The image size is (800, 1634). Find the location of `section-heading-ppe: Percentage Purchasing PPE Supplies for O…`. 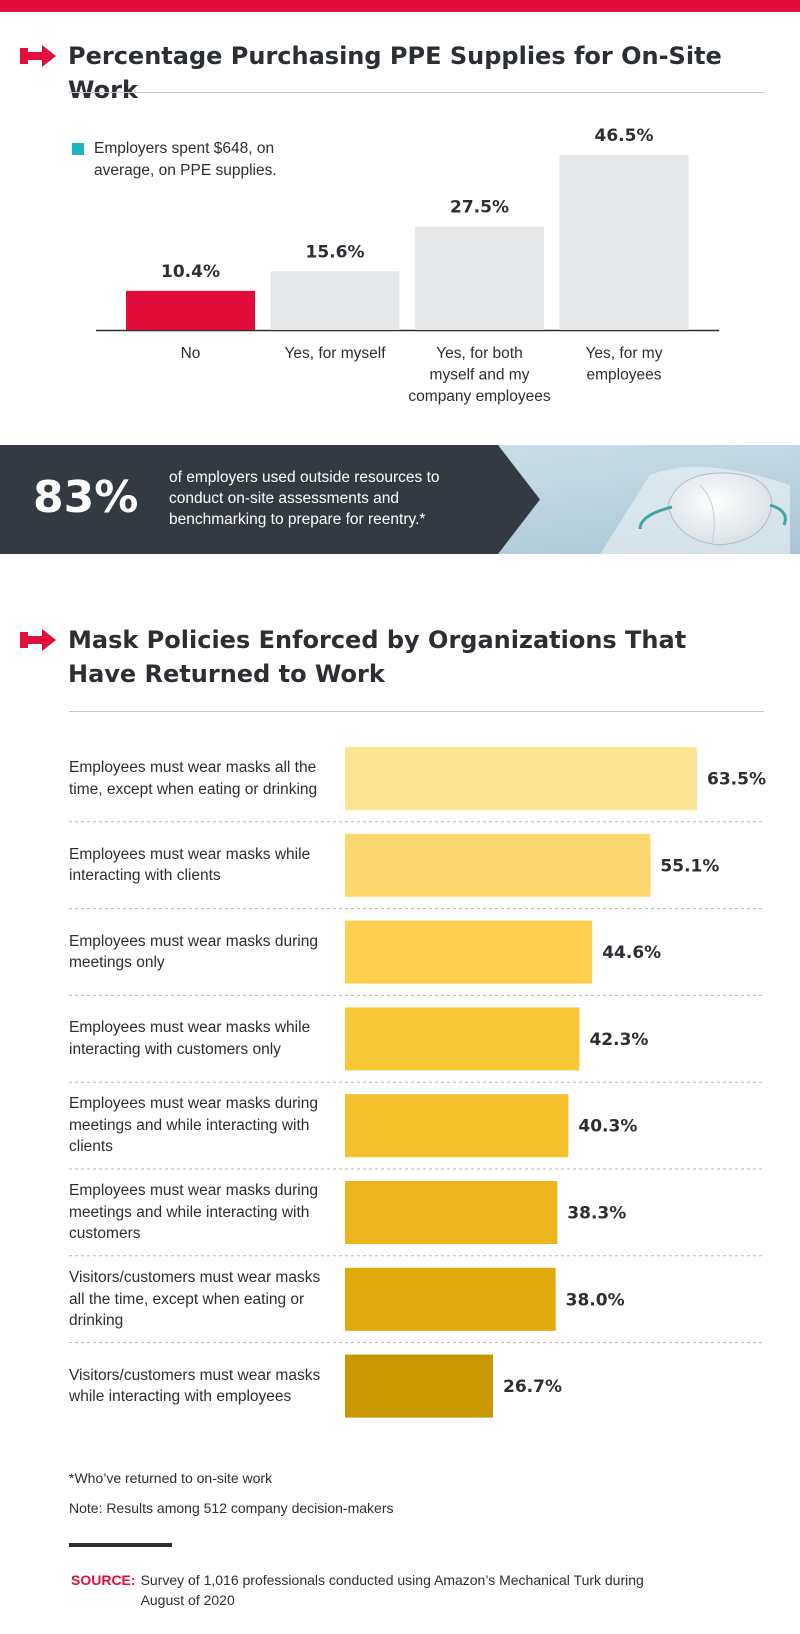

section-heading-ppe: Percentage Purchasing PPE Supplies for O… is located at coordinates (384, 73).